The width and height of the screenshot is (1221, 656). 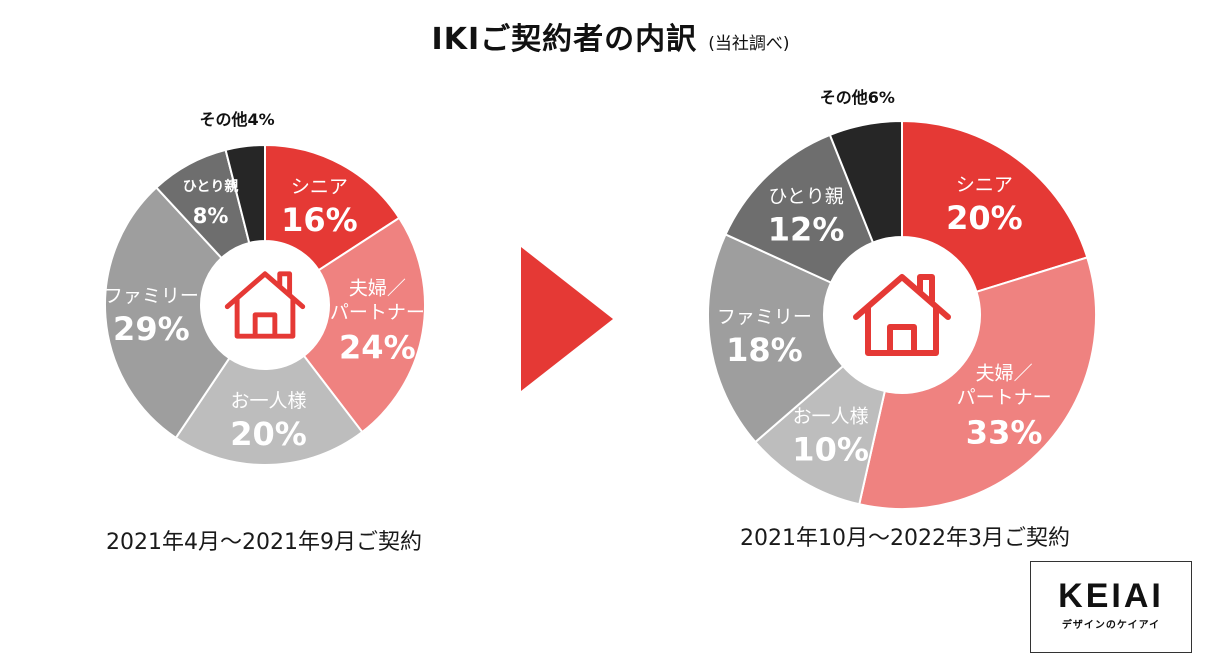 What do you see at coordinates (830, 449) in the screenshot?
I see `label-single-value: 10%` at bounding box center [830, 449].